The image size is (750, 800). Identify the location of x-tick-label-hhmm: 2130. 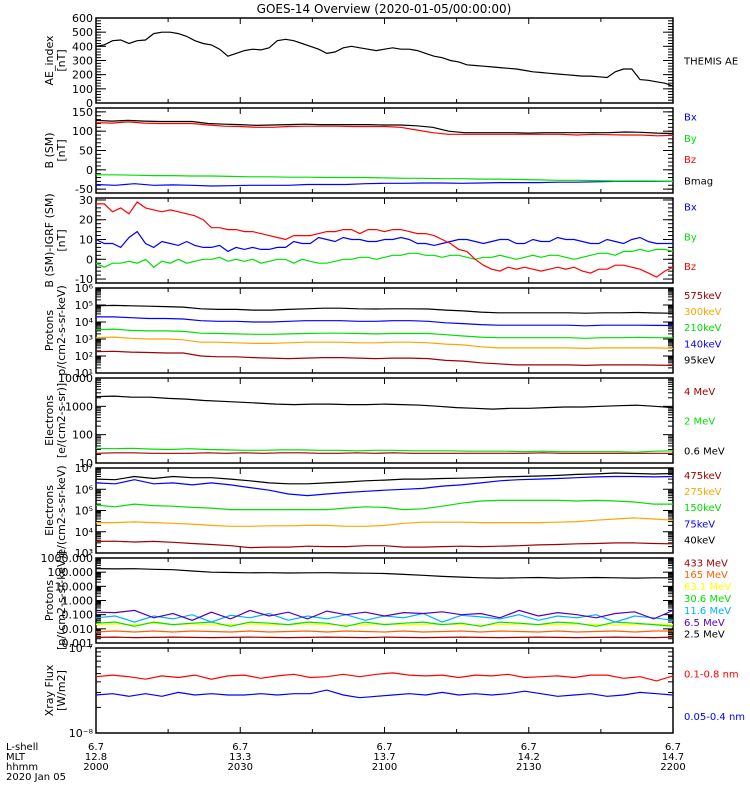
(528, 767).